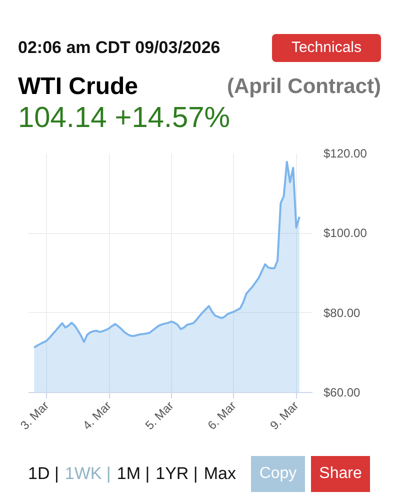 The width and height of the screenshot is (403, 500). What do you see at coordinates (221, 415) in the screenshot?
I see `x-tick-label: 6. Mar` at bounding box center [221, 415].